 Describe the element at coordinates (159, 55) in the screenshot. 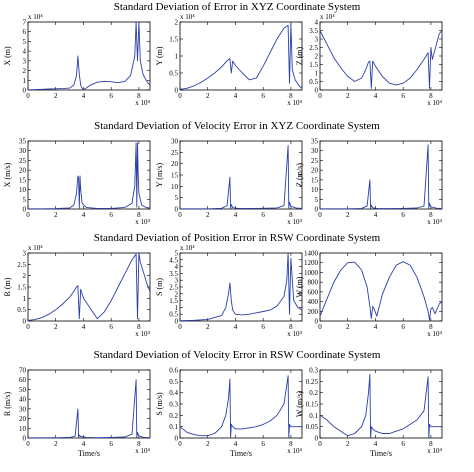

I see `y-axis-label: Y (m)` at that location.